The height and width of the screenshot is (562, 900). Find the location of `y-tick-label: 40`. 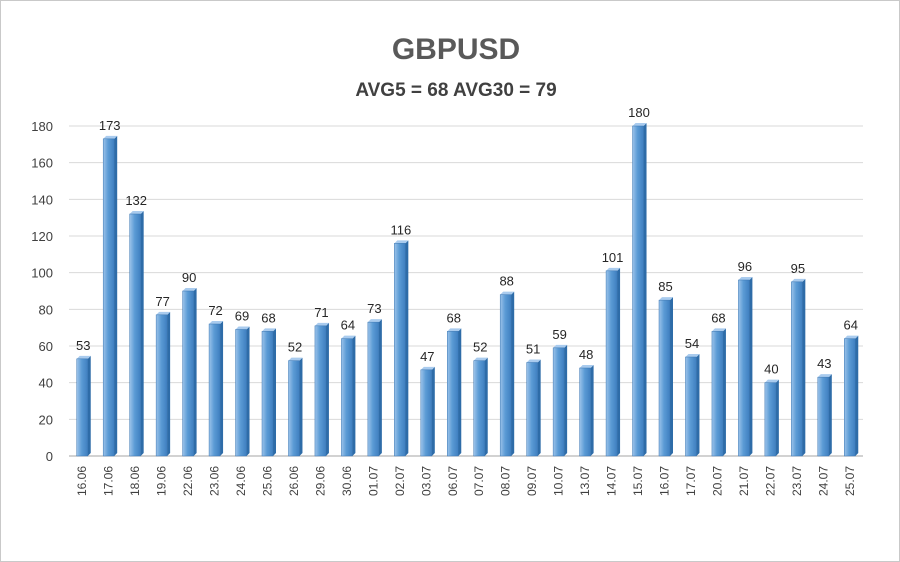

y-tick-label: 40 is located at coordinates (46, 383).